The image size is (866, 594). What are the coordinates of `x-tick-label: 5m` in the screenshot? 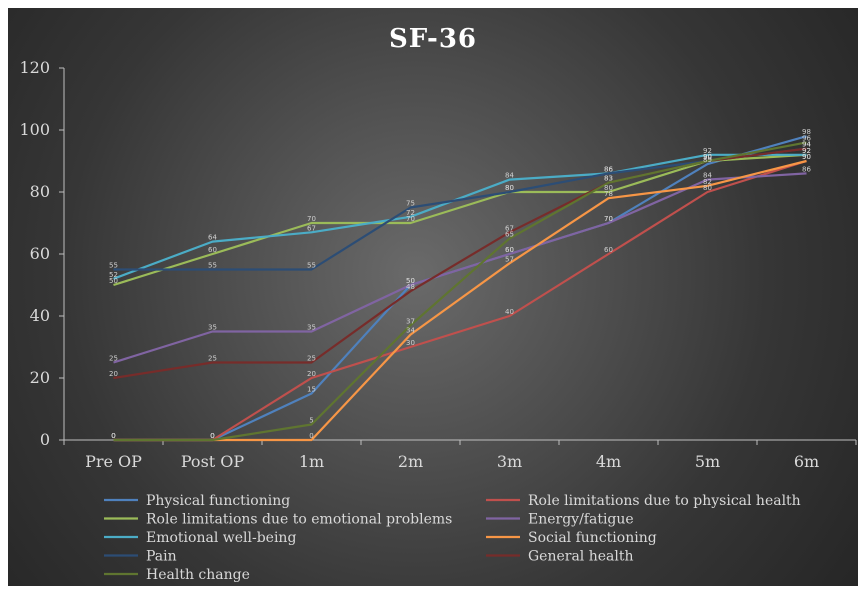 It's located at (707, 461).